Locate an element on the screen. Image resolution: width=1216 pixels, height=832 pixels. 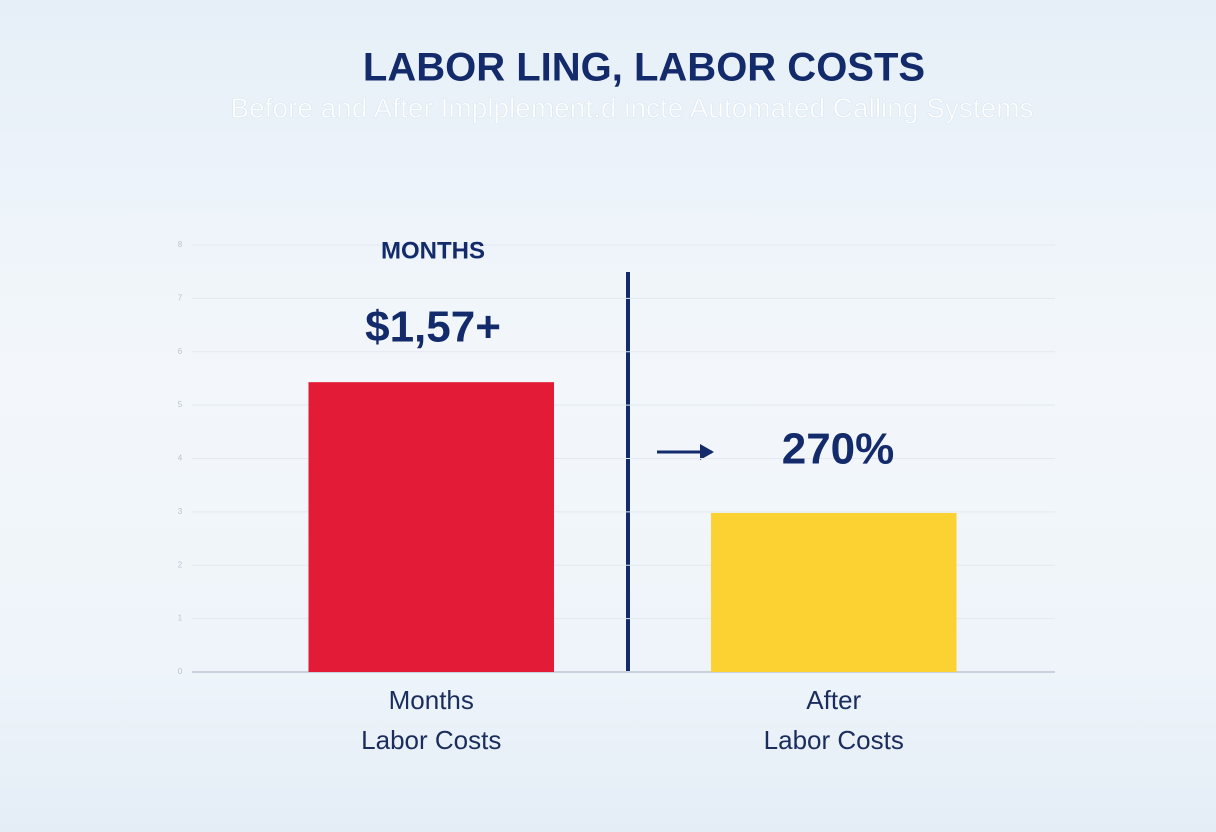
annotation: MONTHS is located at coordinates (433, 250).